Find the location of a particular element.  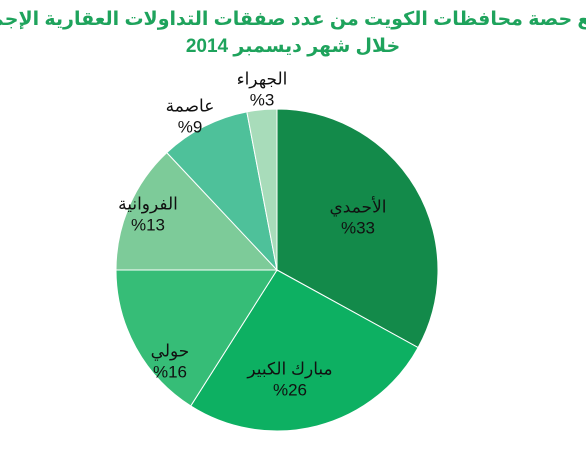

slice-label: الأحمدي is located at coordinates (358, 206).